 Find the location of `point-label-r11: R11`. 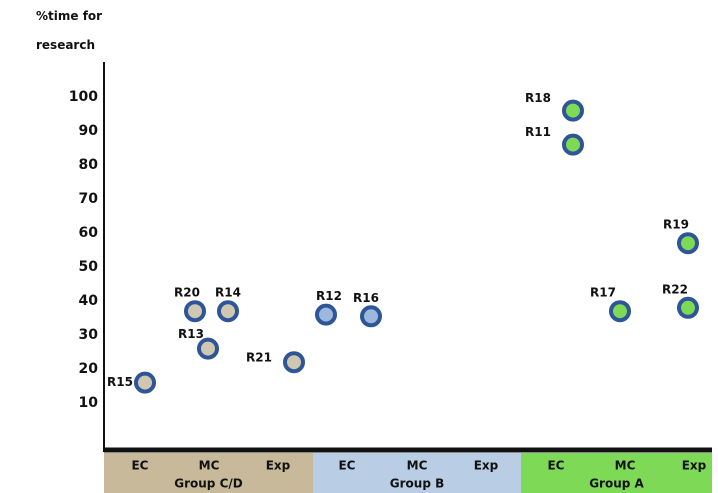

point-label-r11: R11 is located at coordinates (538, 132).